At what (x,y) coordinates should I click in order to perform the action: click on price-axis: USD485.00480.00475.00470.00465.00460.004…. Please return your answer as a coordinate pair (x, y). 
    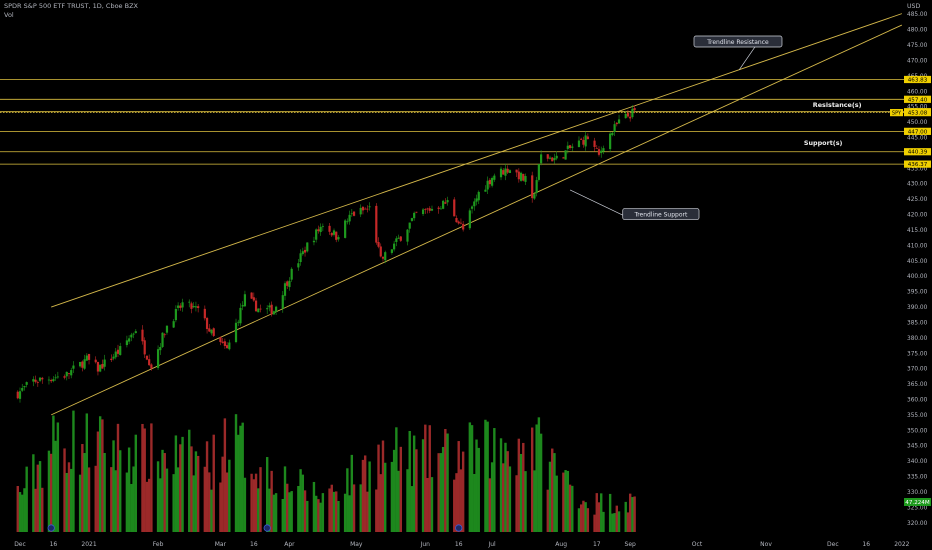
    Looking at the image, I should click on (917, 265).